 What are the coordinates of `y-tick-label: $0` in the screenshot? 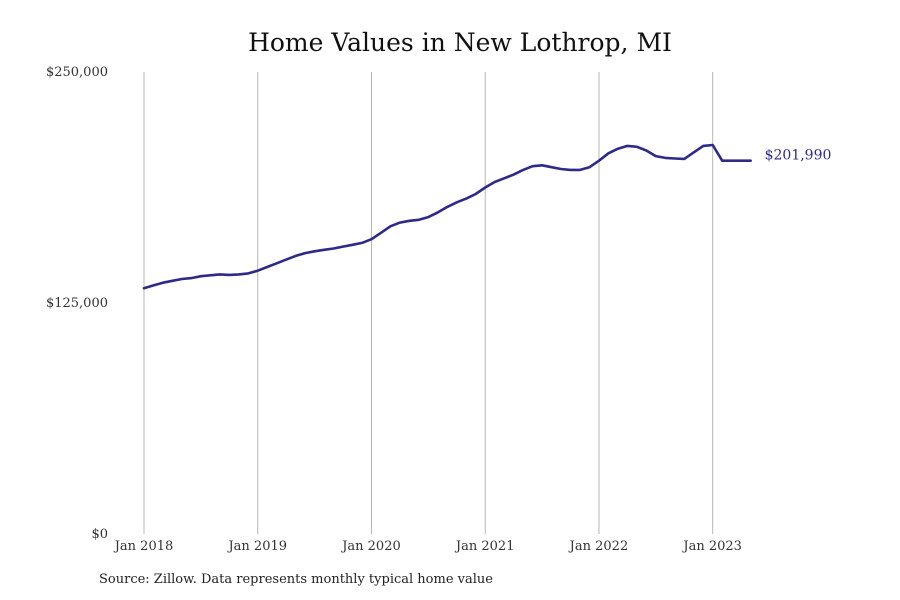 It's located at (99, 534).